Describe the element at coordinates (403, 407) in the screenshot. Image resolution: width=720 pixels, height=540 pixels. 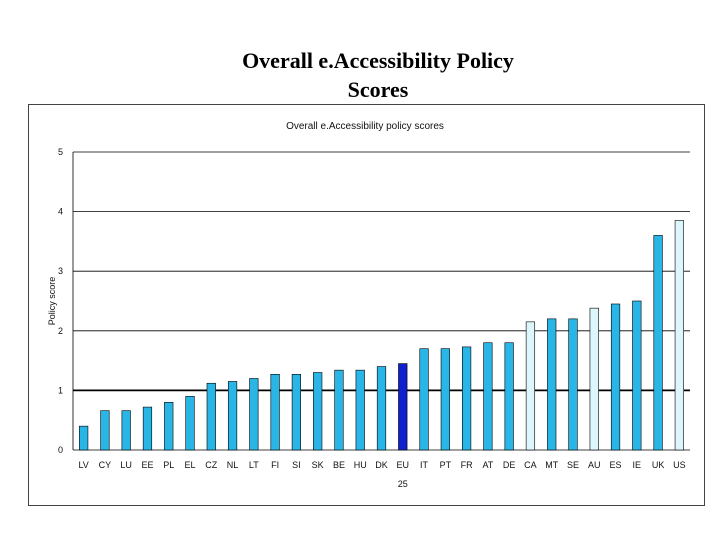
I see `bar-eu` at that location.